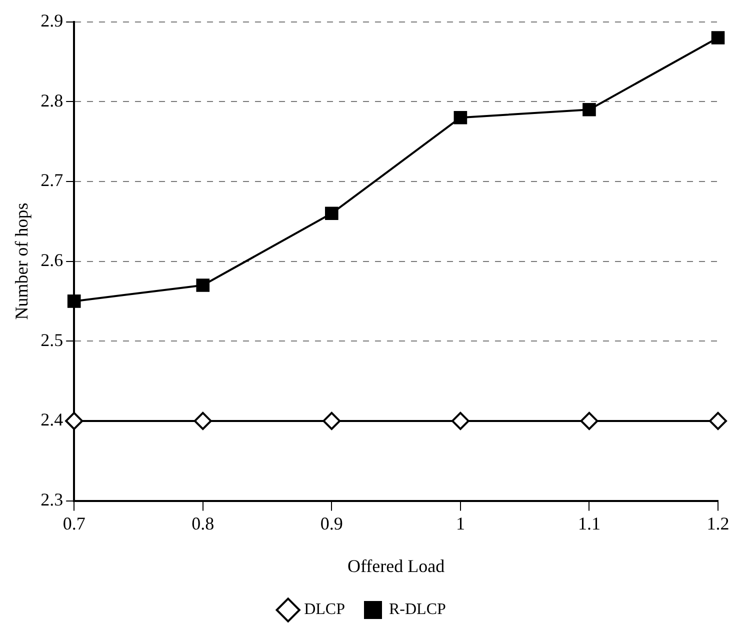 This screenshot has width=749, height=644. I want to click on y-tick-label: 2.6, so click(52, 260).